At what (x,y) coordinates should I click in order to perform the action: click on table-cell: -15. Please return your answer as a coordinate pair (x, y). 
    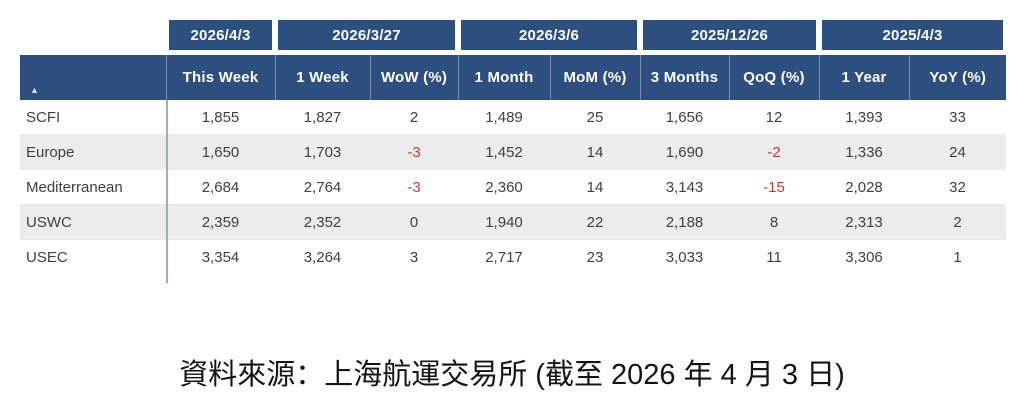
    Looking at the image, I should click on (774, 187).